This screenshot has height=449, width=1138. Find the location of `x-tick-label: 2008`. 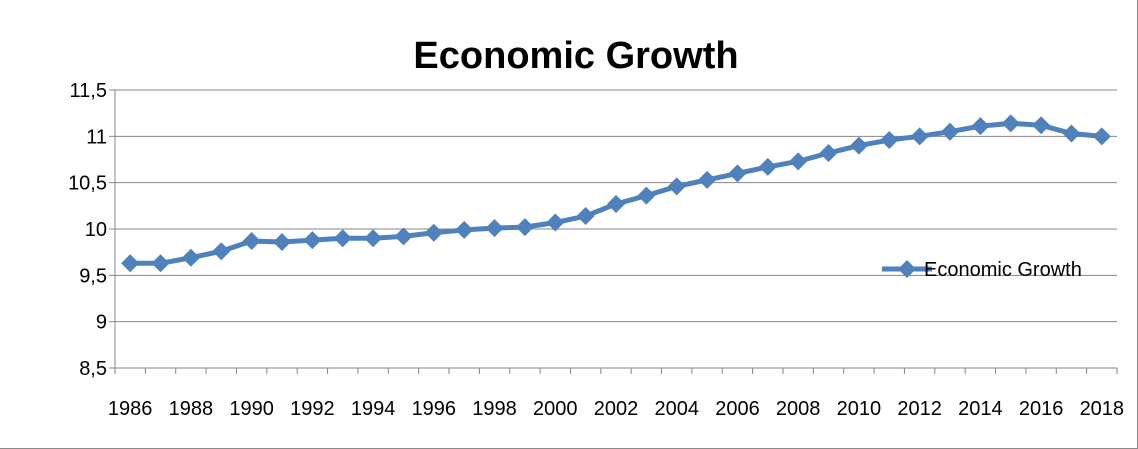

x-tick-label: 2008 is located at coordinates (798, 409).